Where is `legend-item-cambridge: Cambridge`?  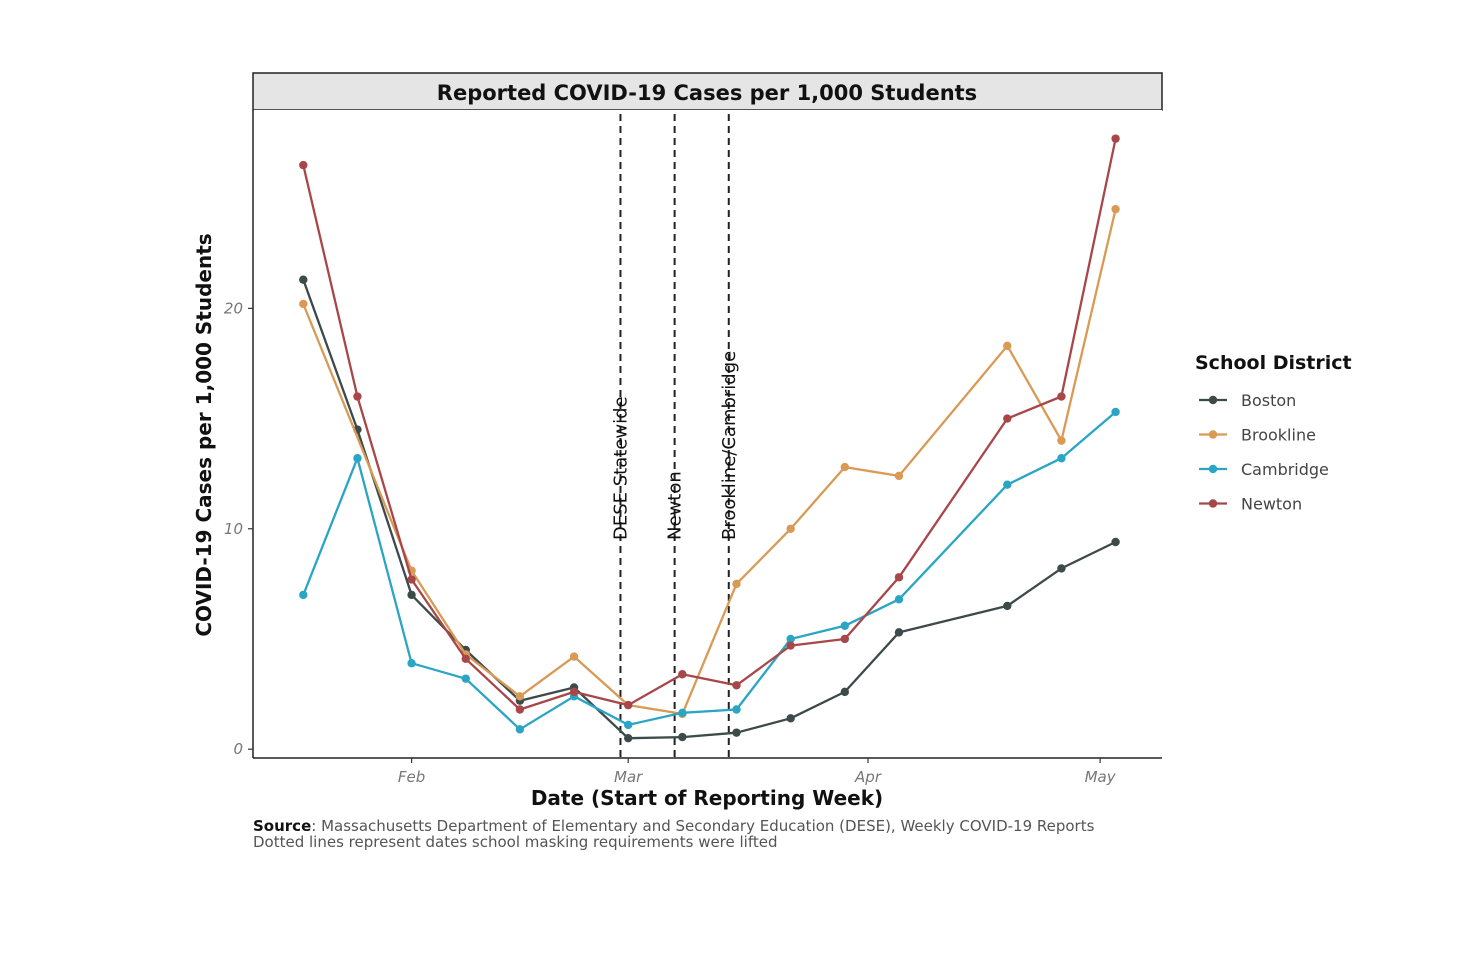 legend-item-cambridge: Cambridge is located at coordinates (1264, 469).